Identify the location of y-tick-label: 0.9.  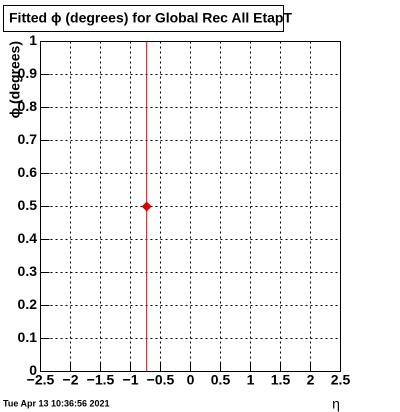
(28, 73).